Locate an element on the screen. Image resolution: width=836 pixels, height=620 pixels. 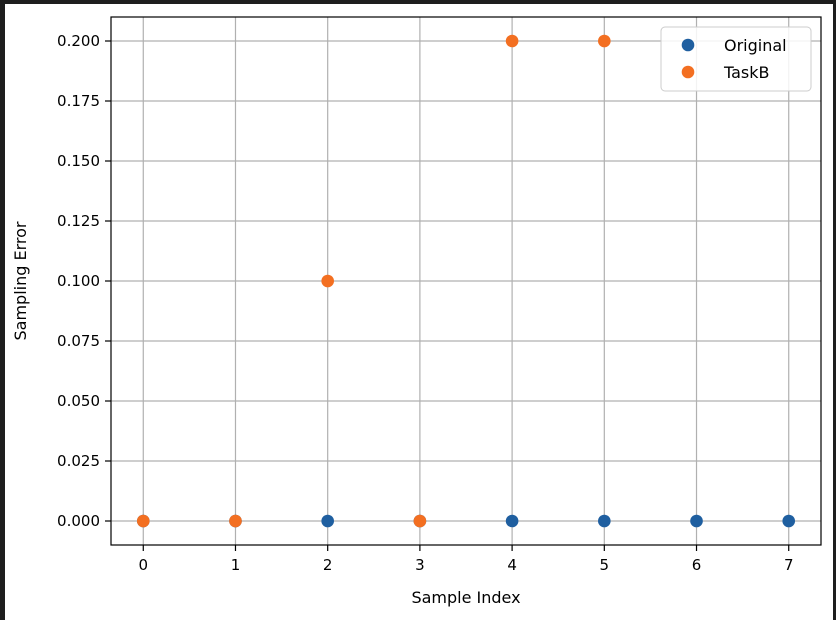
y-axis-label: Sampling Error is located at coordinates (20, 280).